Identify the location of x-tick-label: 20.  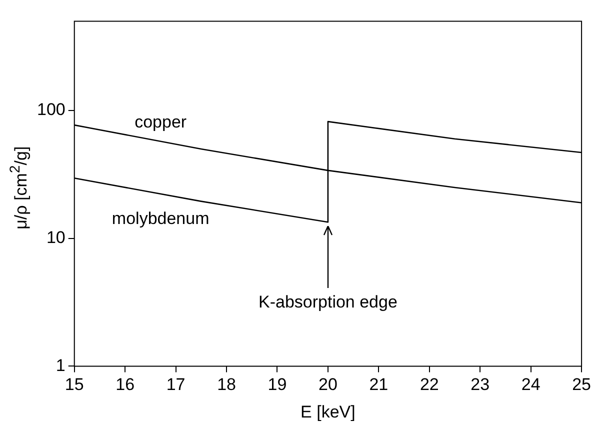
(328, 384).